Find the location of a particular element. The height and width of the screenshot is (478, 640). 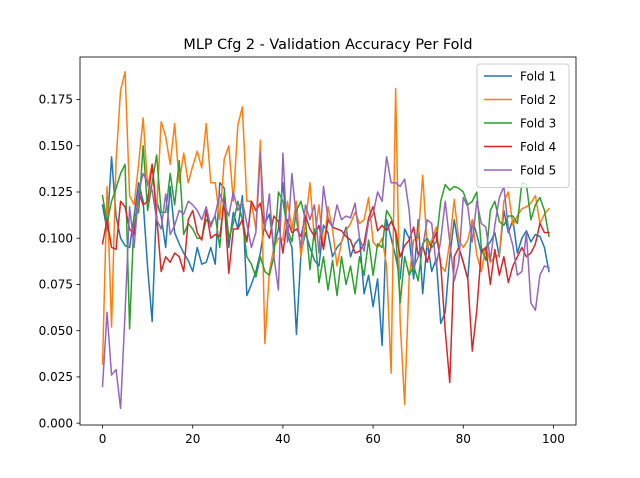

legend-label-fold-5: Fold 5 is located at coordinates (538, 170).